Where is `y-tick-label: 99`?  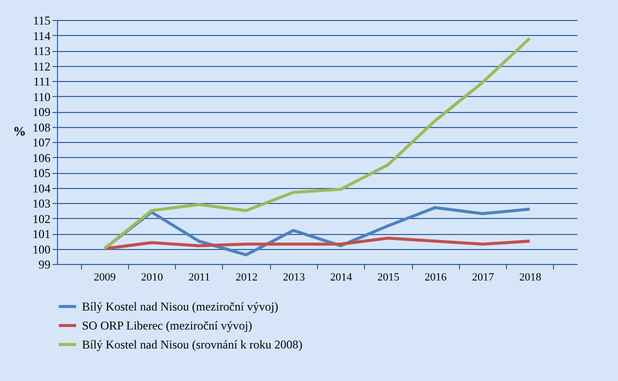
y-tick-label: 99 is located at coordinates (44, 265).